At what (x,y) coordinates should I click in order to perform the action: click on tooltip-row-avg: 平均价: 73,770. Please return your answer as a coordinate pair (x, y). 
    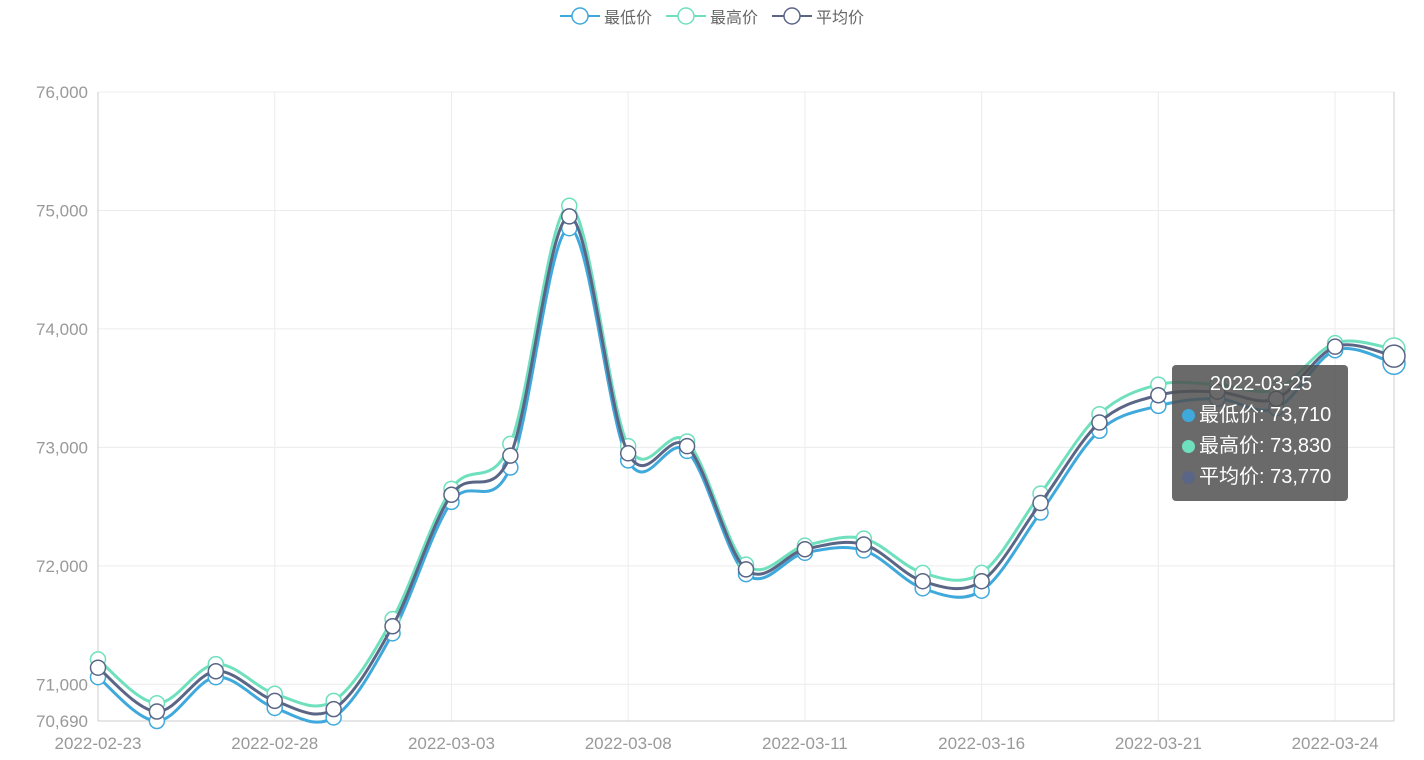
    Looking at the image, I should click on (1261, 477).